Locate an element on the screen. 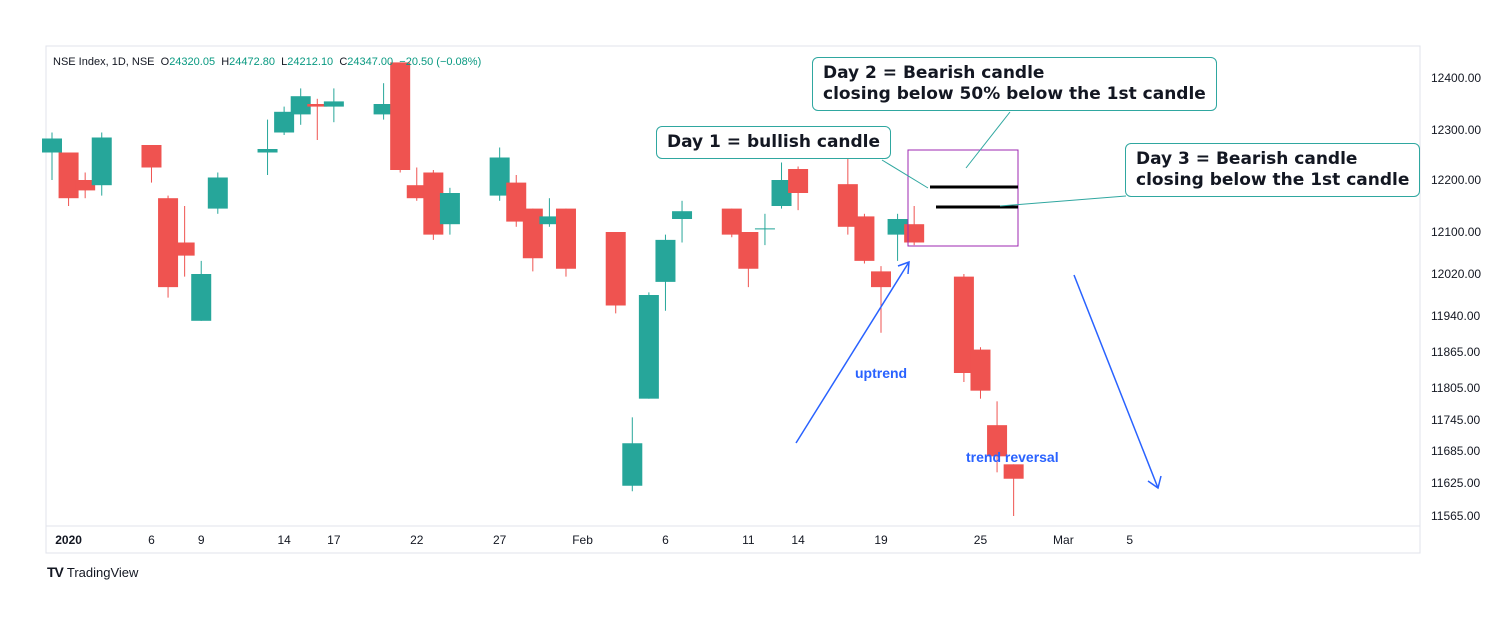  time-tick-label: 5 is located at coordinates (1129, 540).